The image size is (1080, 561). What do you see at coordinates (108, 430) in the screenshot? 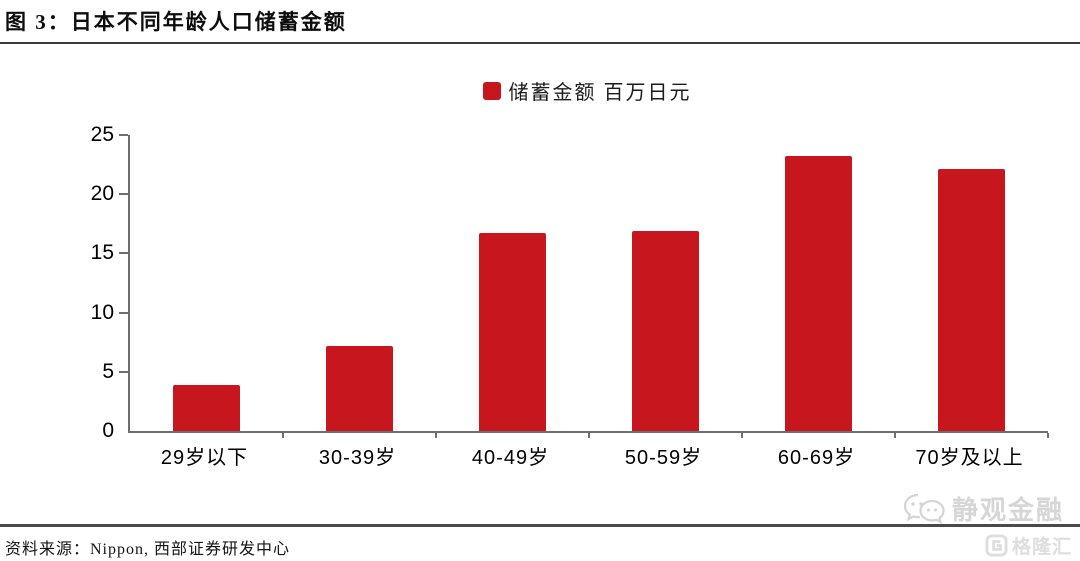
I see `y-axis-tick-label: 0` at bounding box center [108, 430].